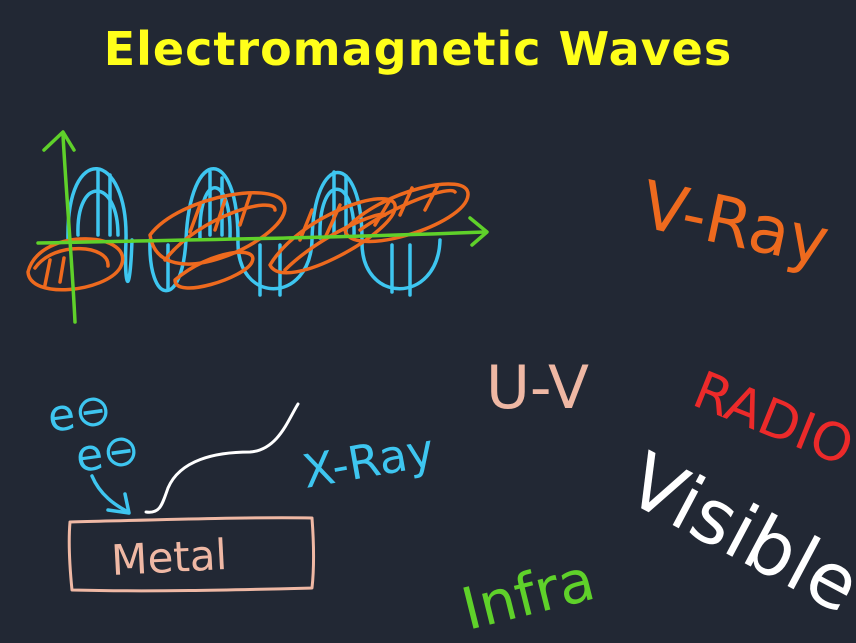 The width and height of the screenshot is (856, 643). I want to click on magnetic-field-wave, so click(248, 237).